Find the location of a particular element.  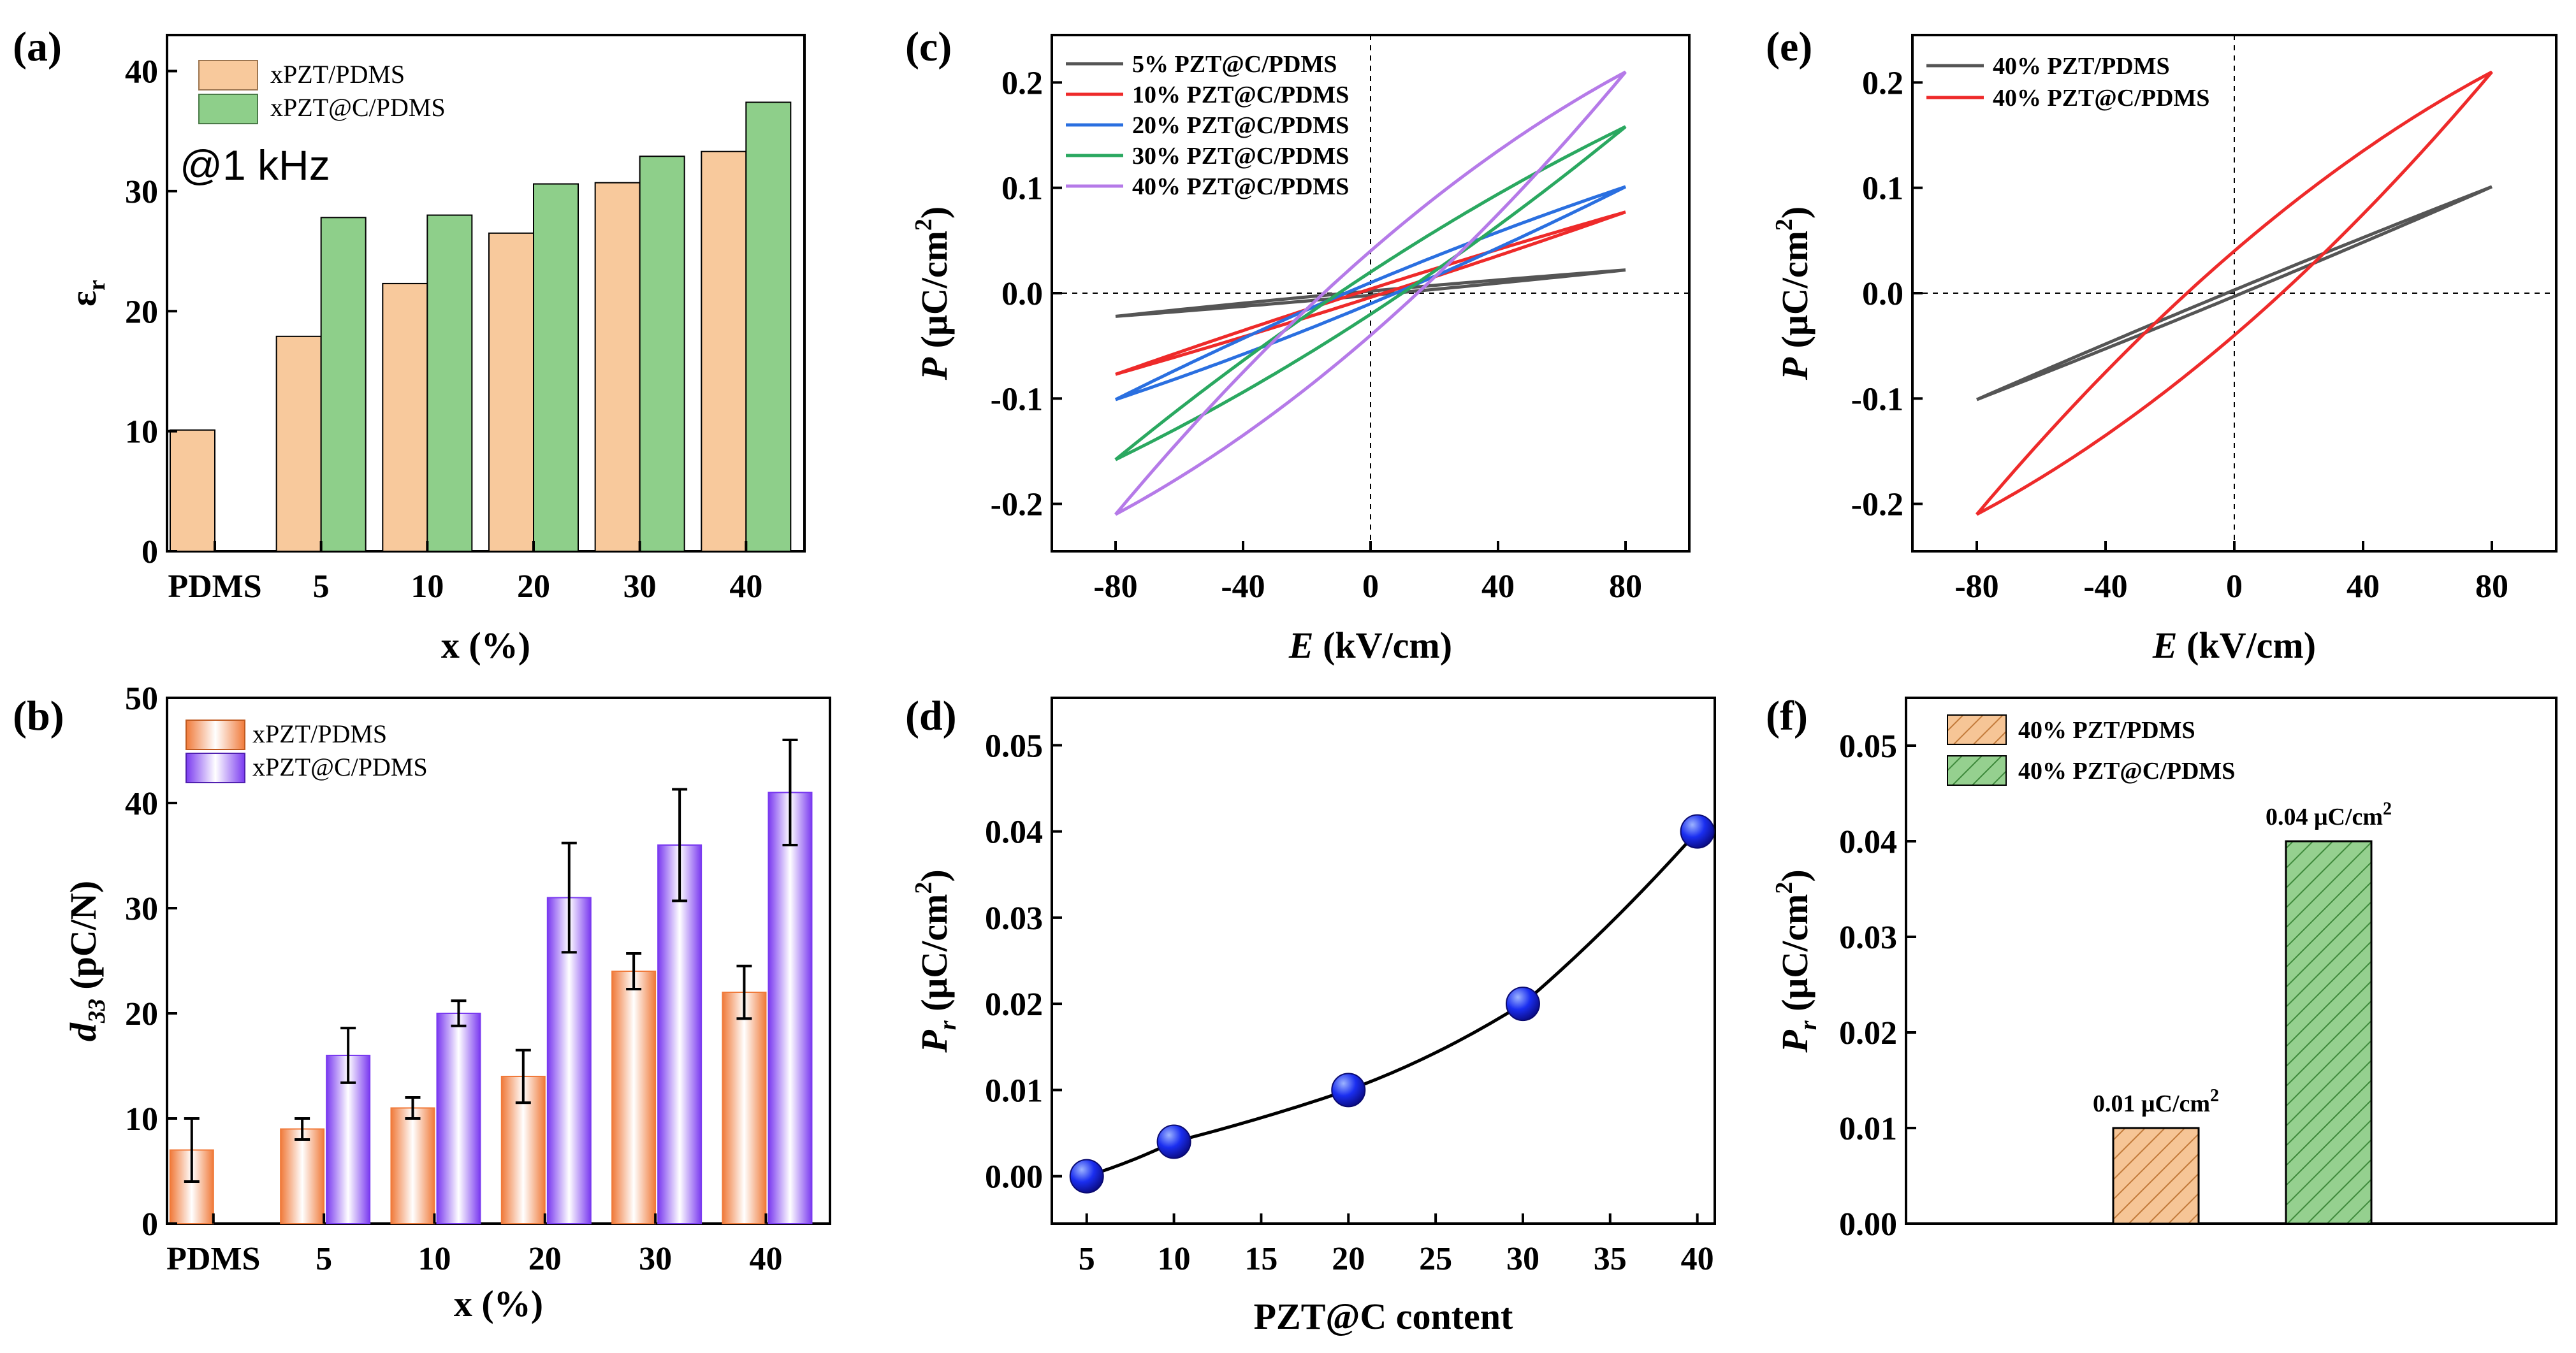

xtick-label: 15 is located at coordinates (1260, 1259).